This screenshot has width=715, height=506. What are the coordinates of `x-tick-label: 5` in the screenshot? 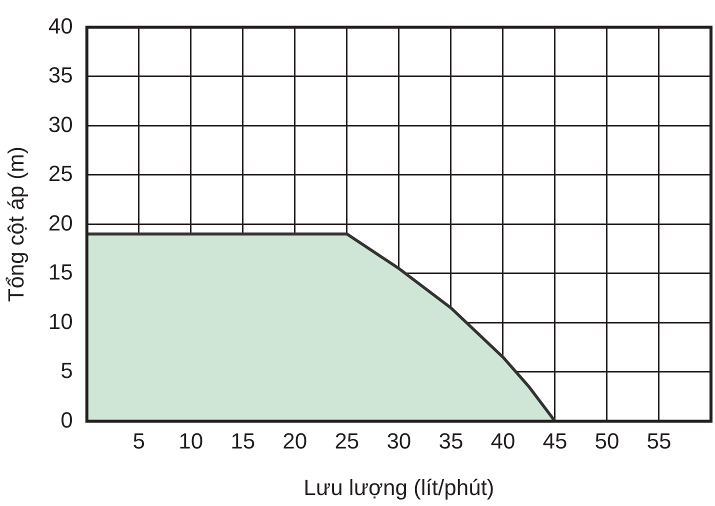 It's located at (139, 441).